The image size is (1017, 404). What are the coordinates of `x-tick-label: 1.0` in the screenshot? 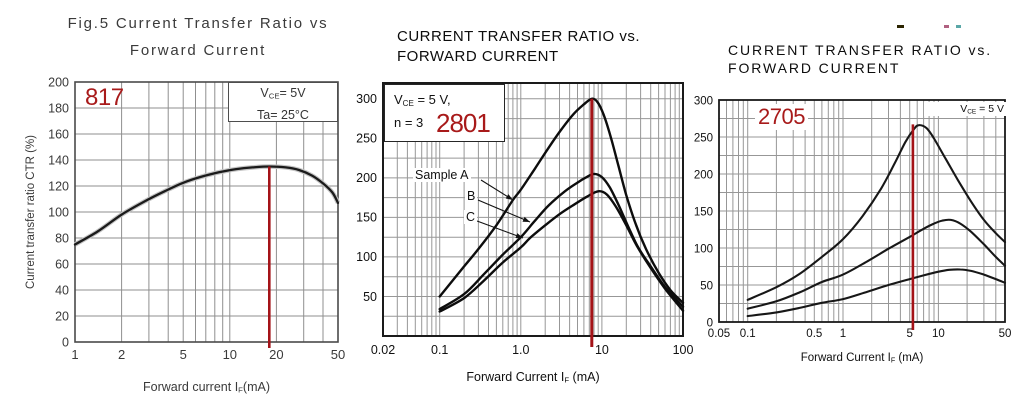 It's located at (520, 350).